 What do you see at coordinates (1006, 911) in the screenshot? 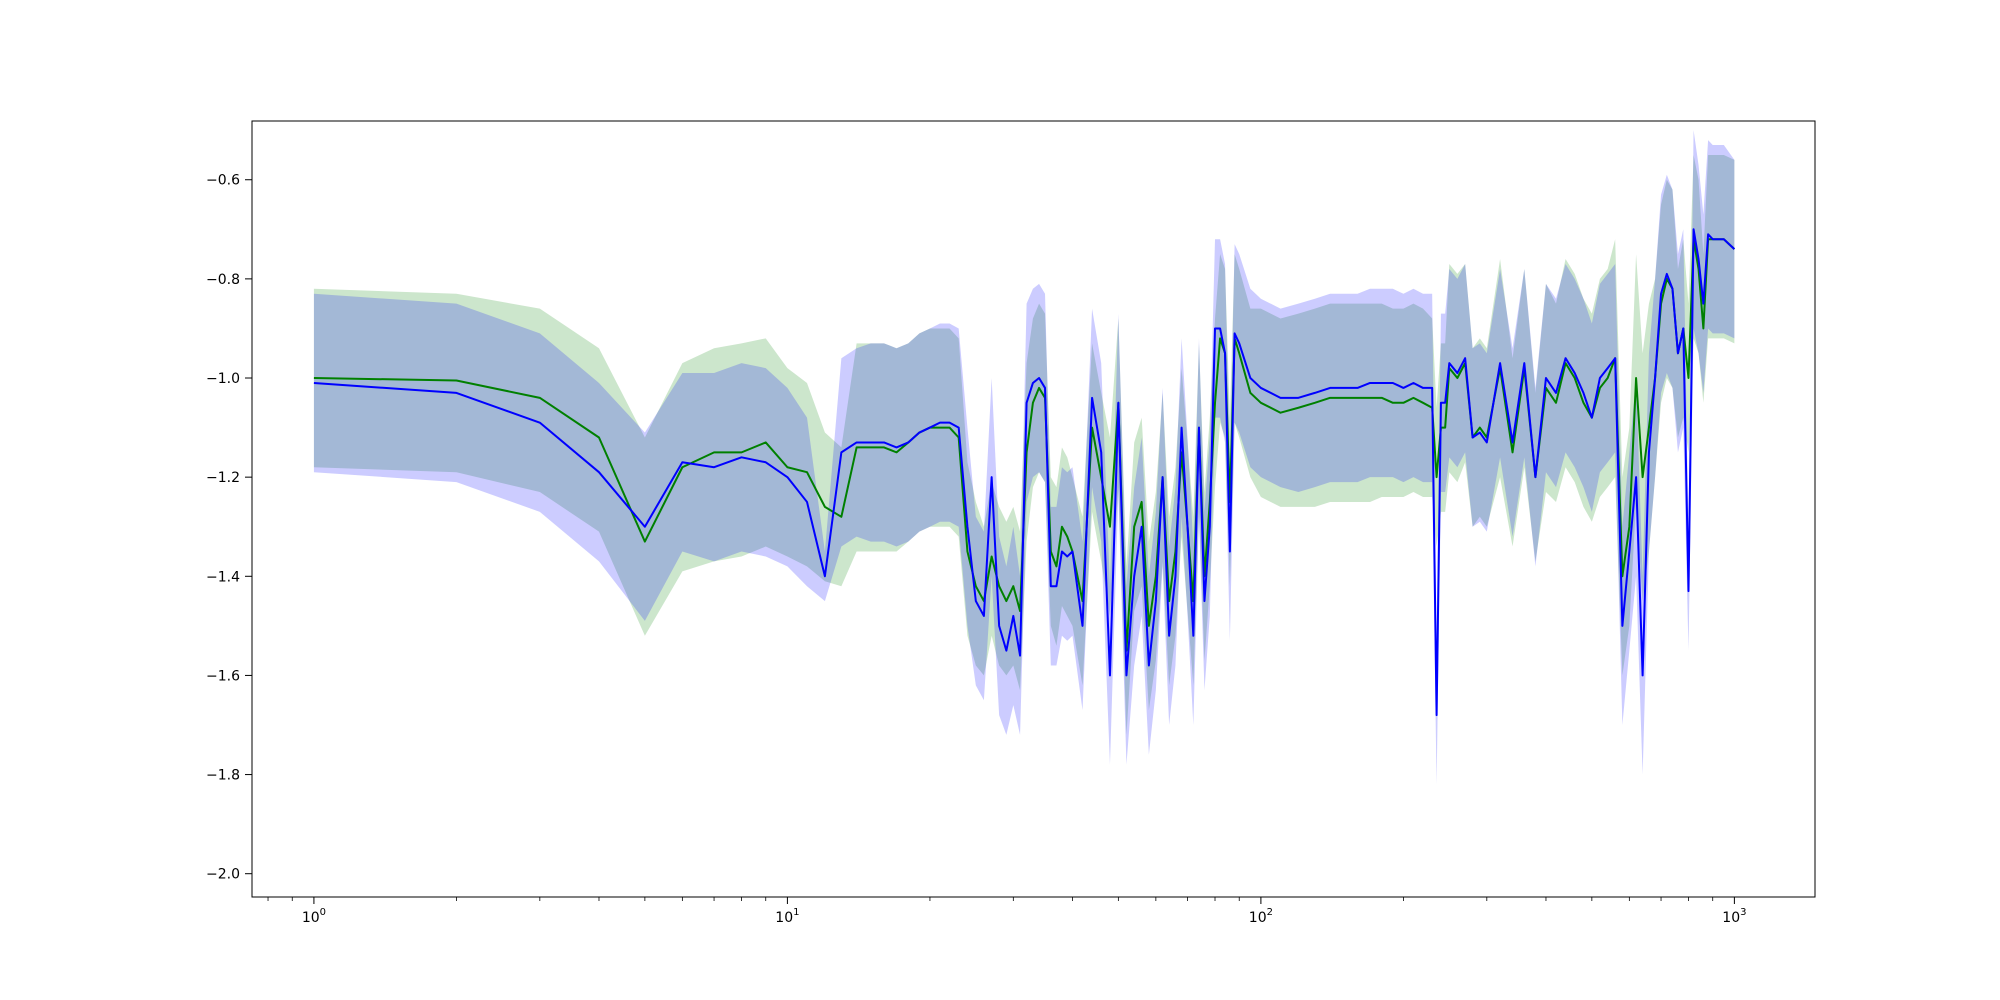
I see `x-axis: 10⁰ 10¹ 10² 10³` at bounding box center [1006, 911].